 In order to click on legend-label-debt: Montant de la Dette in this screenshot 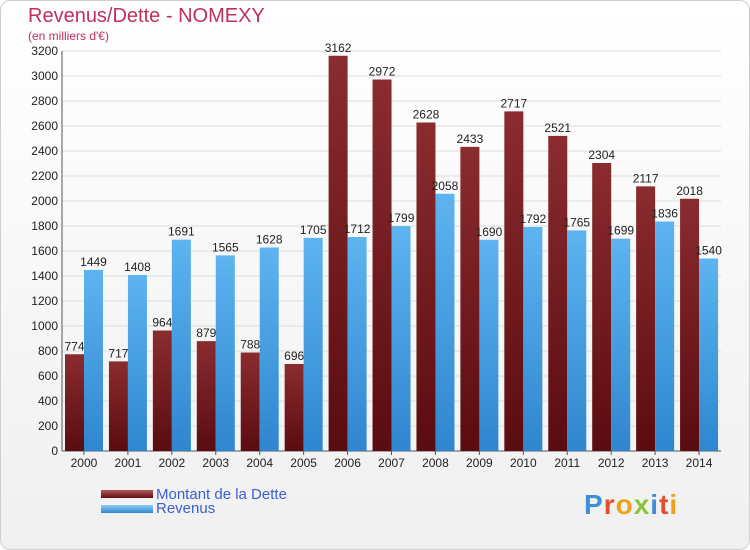, I will do `click(221, 494)`.